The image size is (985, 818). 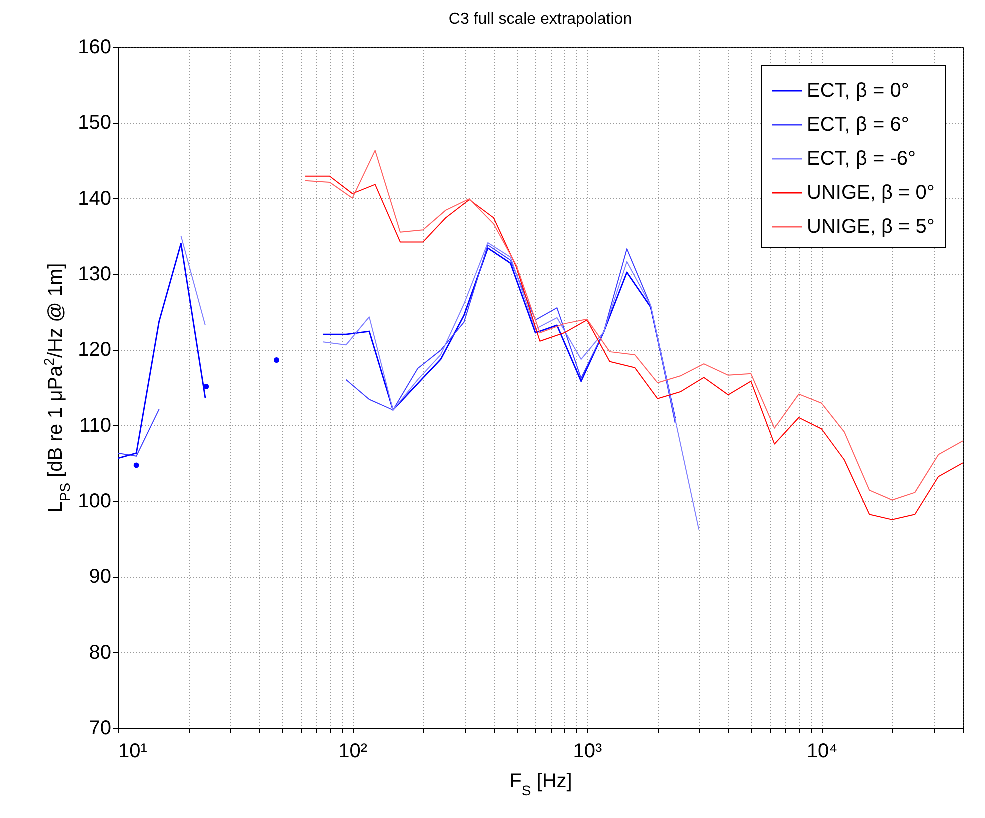 I want to click on x-tick-label: 10¹, so click(x=133, y=751).